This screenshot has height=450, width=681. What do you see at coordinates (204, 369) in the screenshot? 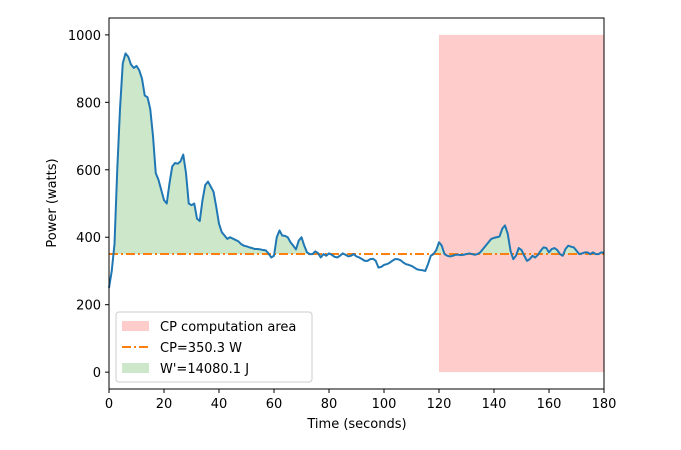
I see `legend-label-w-prime: W'=14080.1 J` at bounding box center [204, 369].